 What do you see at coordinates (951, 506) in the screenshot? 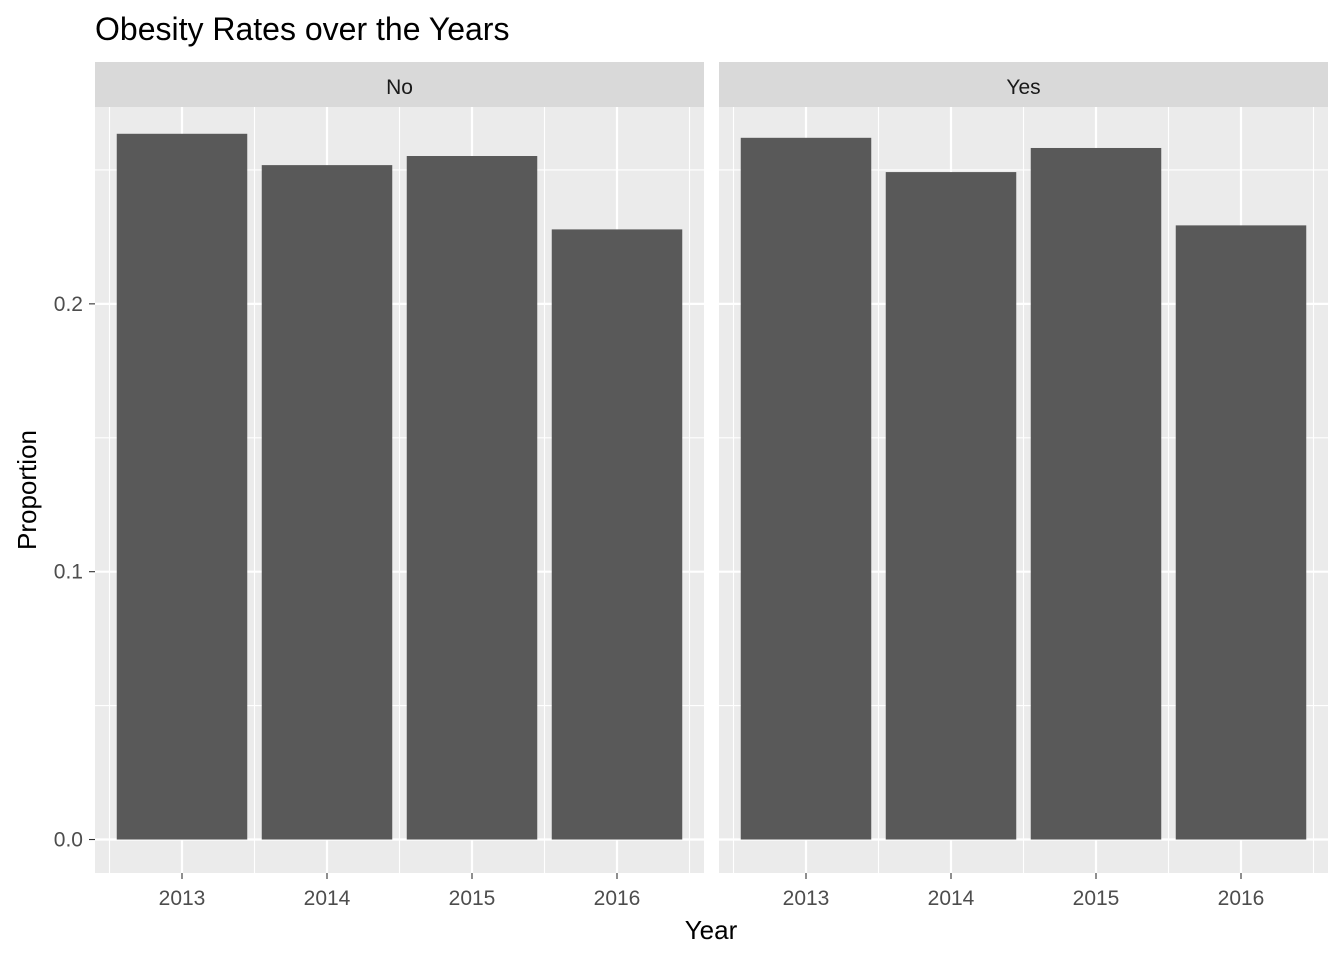
I see `bar-yes-2014` at bounding box center [951, 506].